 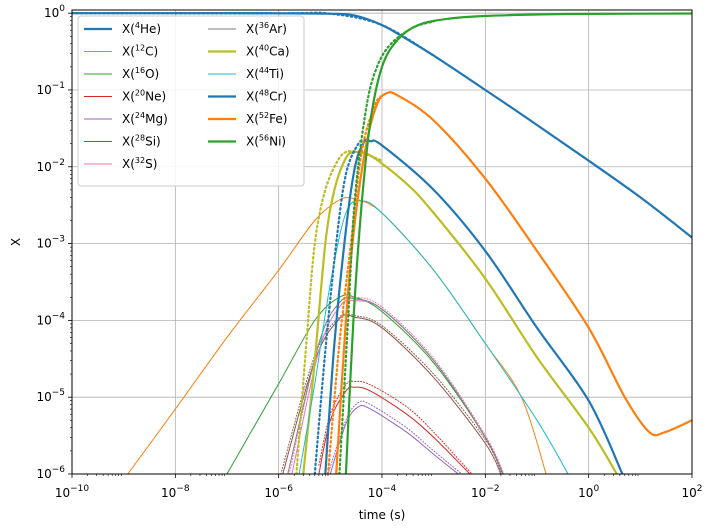 What do you see at coordinates (50, 89) in the screenshot?
I see `y-tick-label: 10⁻¹` at bounding box center [50, 89].